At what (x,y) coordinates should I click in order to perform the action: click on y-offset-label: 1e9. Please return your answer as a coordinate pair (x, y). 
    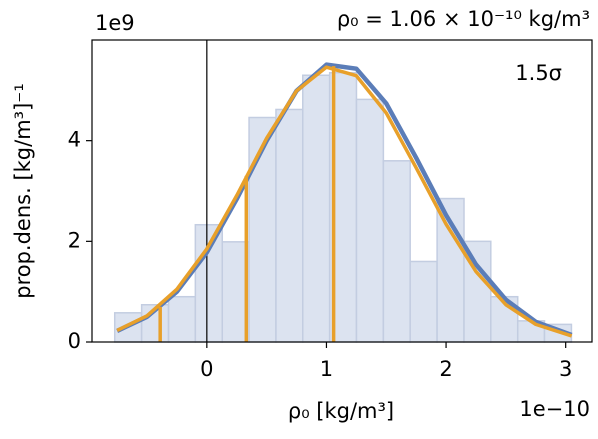
    Looking at the image, I should click on (115, 23).